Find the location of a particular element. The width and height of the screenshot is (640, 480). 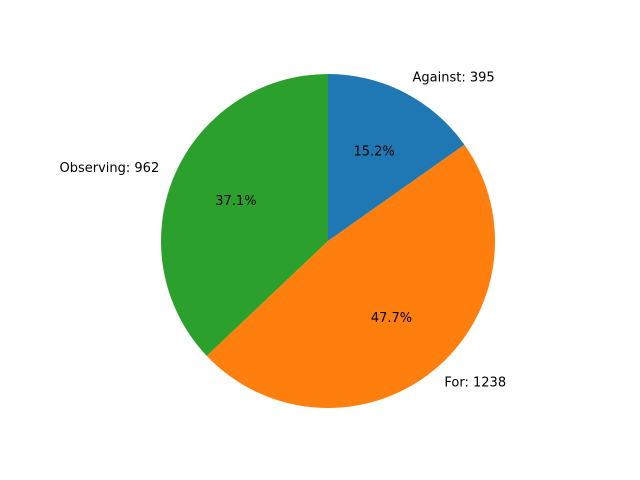

pct-label-for: 47.7% is located at coordinates (391, 318).